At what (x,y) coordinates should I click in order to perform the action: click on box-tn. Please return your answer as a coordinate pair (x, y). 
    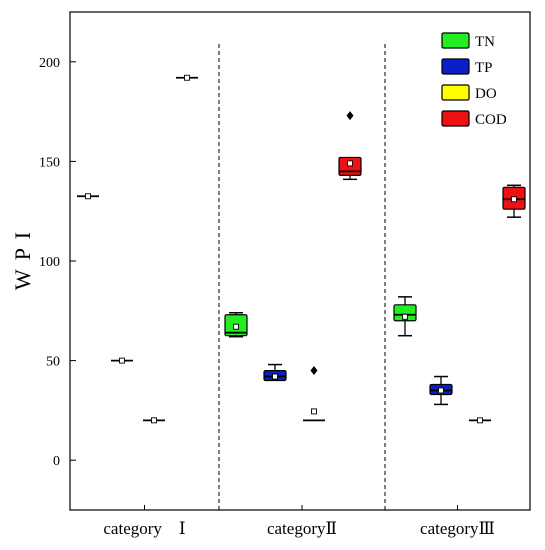
    Looking at the image, I should click on (405, 313).